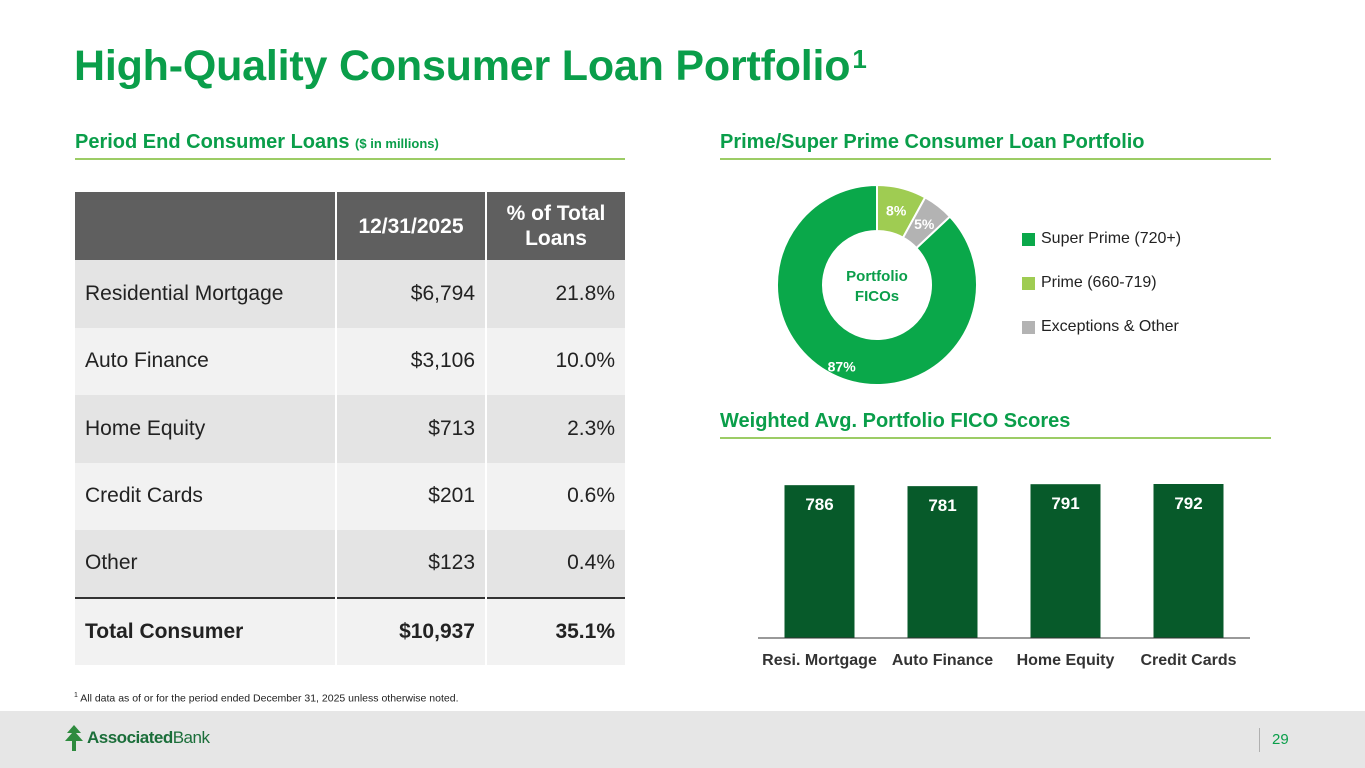  I want to click on legend-label-prime: Prime (660-719), so click(1099, 282).